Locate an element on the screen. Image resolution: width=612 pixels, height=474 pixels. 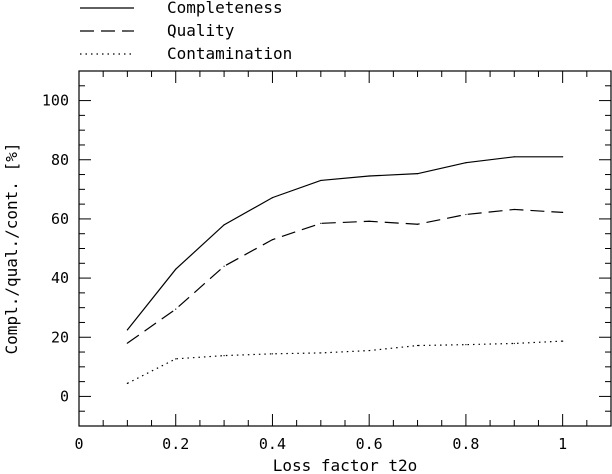
x-tick-label: 1 is located at coordinates (562, 444).